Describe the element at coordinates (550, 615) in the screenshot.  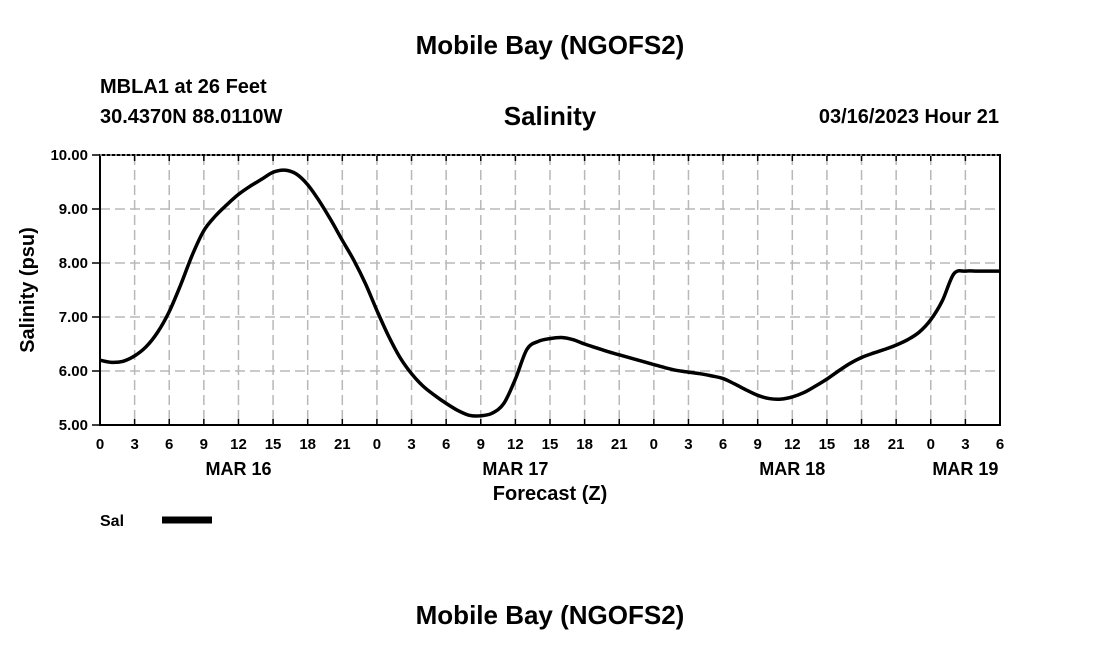
I see `footer-title: Mobile Bay (NGOFS2)` at that location.